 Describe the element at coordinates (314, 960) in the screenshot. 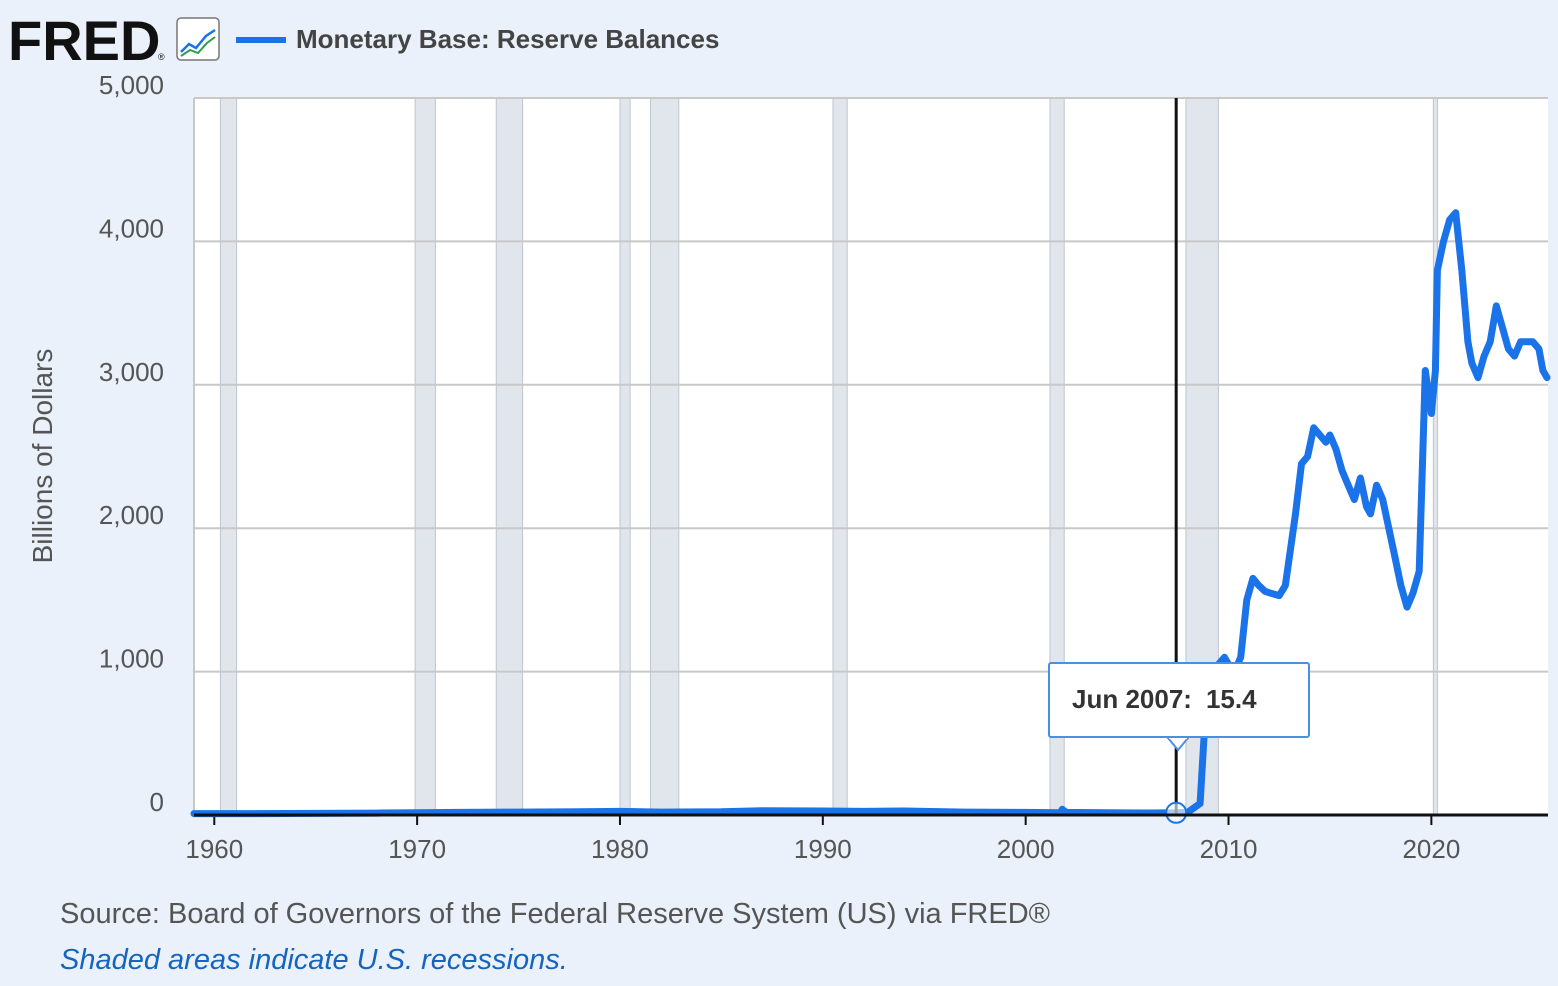

I see `recession-note: Shaded areas indicate U.S. recessions.` at that location.